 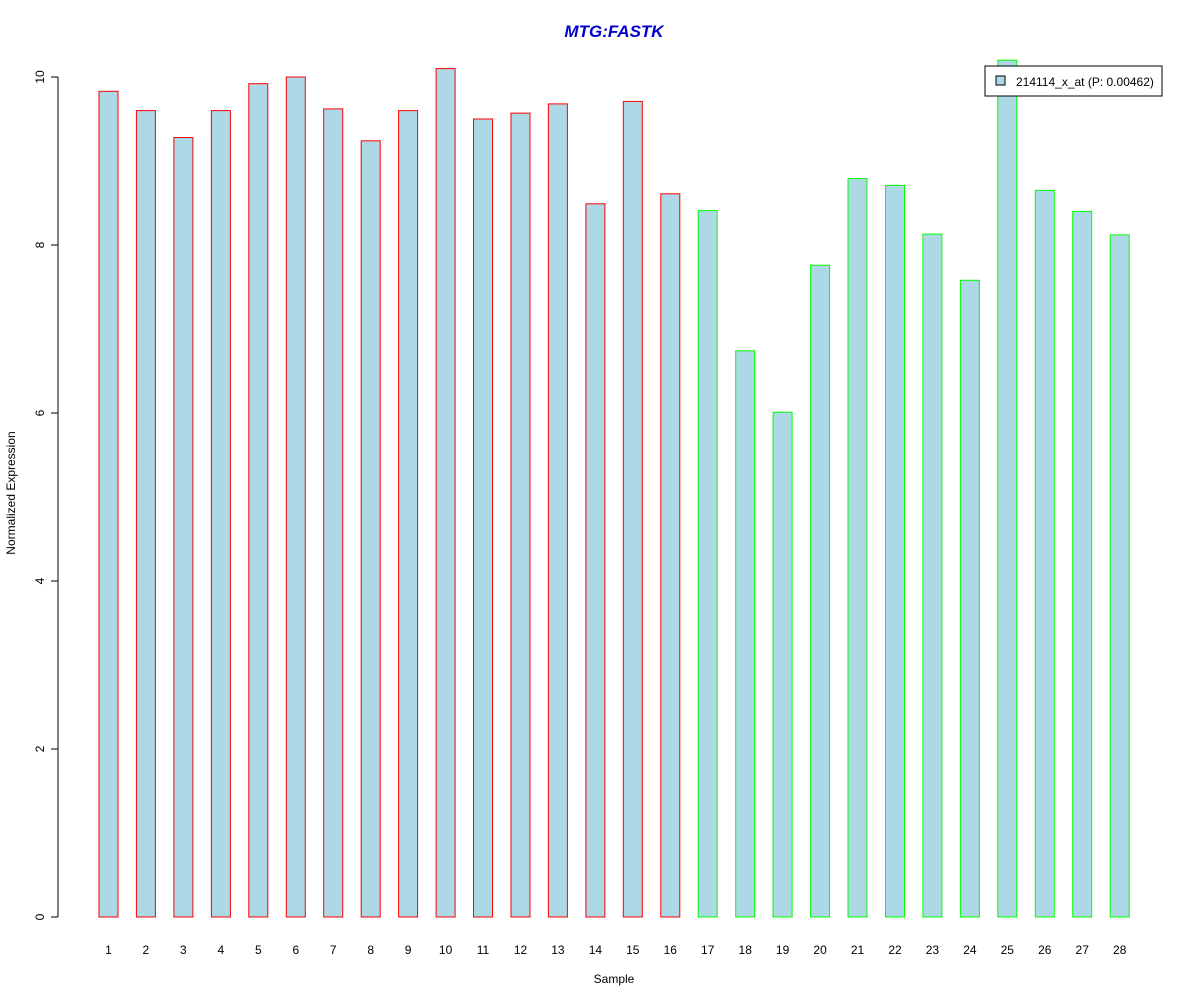 What do you see at coordinates (614, 31) in the screenshot?
I see `chart-title: MTG:FASTK` at bounding box center [614, 31].